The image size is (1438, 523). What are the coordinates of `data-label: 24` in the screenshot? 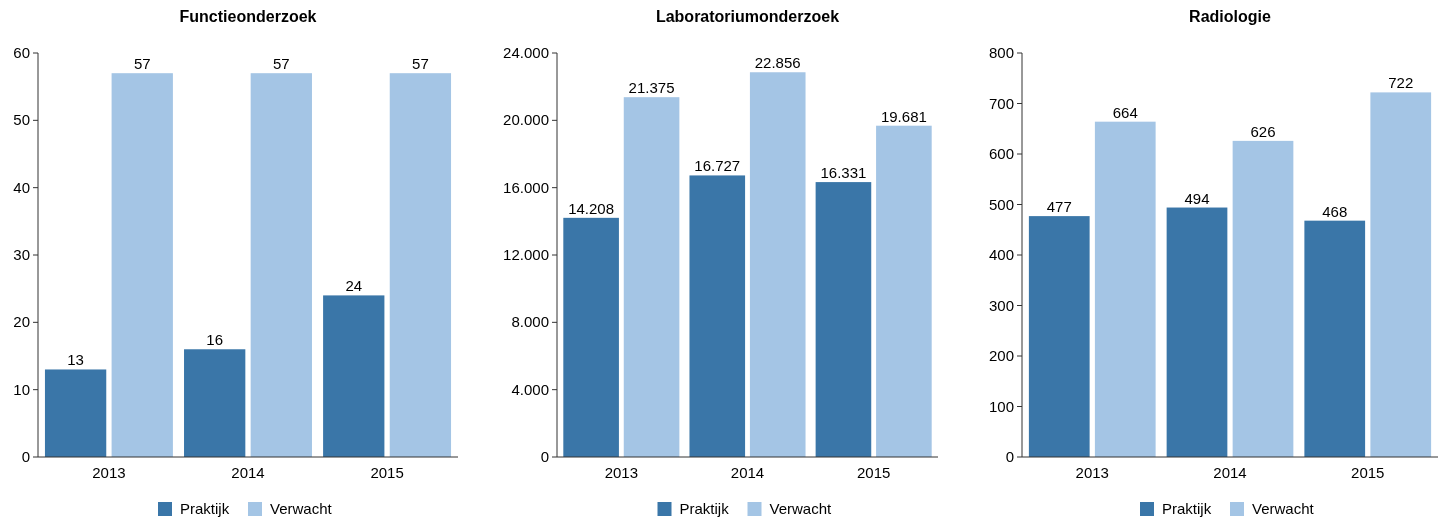 It's located at (354, 286).